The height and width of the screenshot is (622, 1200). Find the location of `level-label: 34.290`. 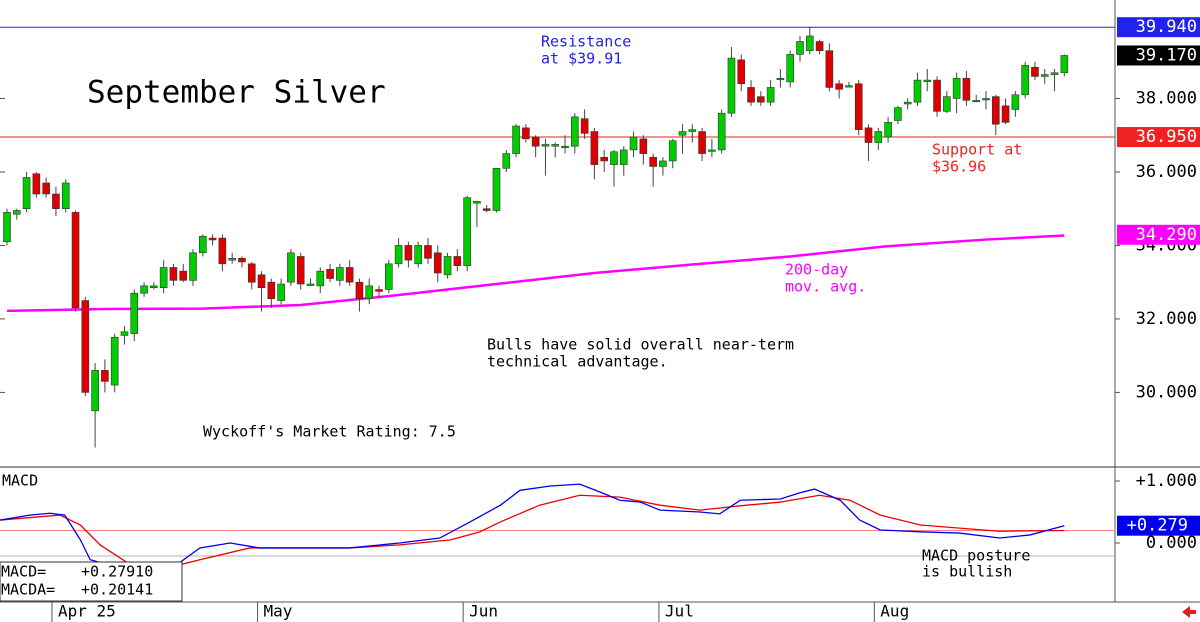

level-label: 34.290 is located at coordinates (1166, 235).